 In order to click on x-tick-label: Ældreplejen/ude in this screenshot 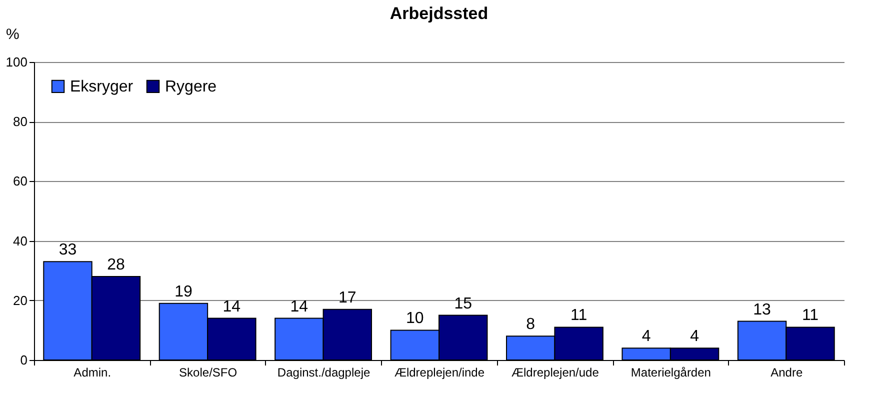, I will do `click(556, 373)`.